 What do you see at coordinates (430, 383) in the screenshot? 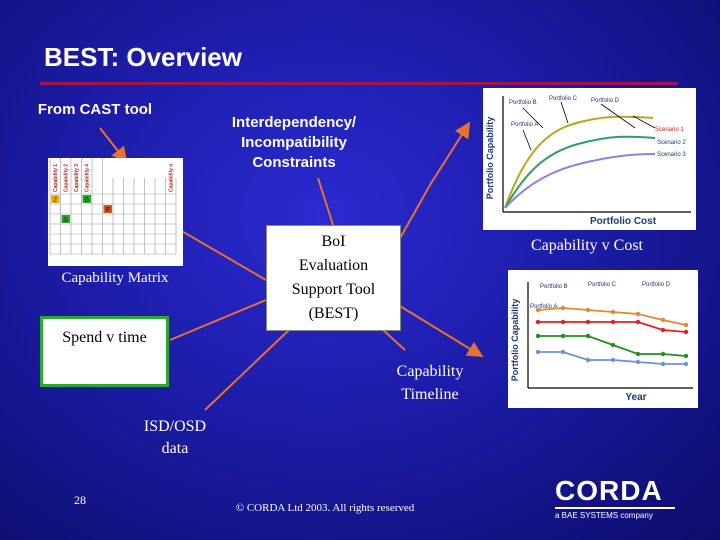
I see `capability-timeline-label: Capability Timeline` at bounding box center [430, 383].